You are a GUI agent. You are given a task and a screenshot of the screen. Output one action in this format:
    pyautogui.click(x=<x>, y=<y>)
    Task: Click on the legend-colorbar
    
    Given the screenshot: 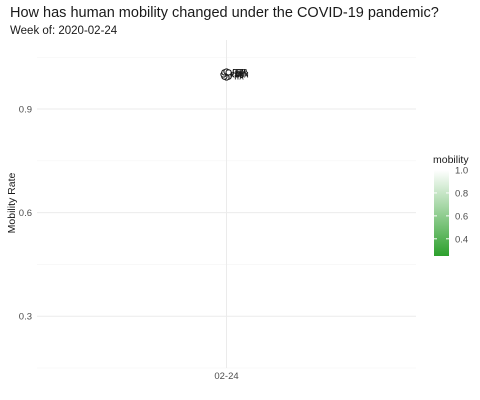 What is the action you would take?
    pyautogui.click(x=441, y=213)
    